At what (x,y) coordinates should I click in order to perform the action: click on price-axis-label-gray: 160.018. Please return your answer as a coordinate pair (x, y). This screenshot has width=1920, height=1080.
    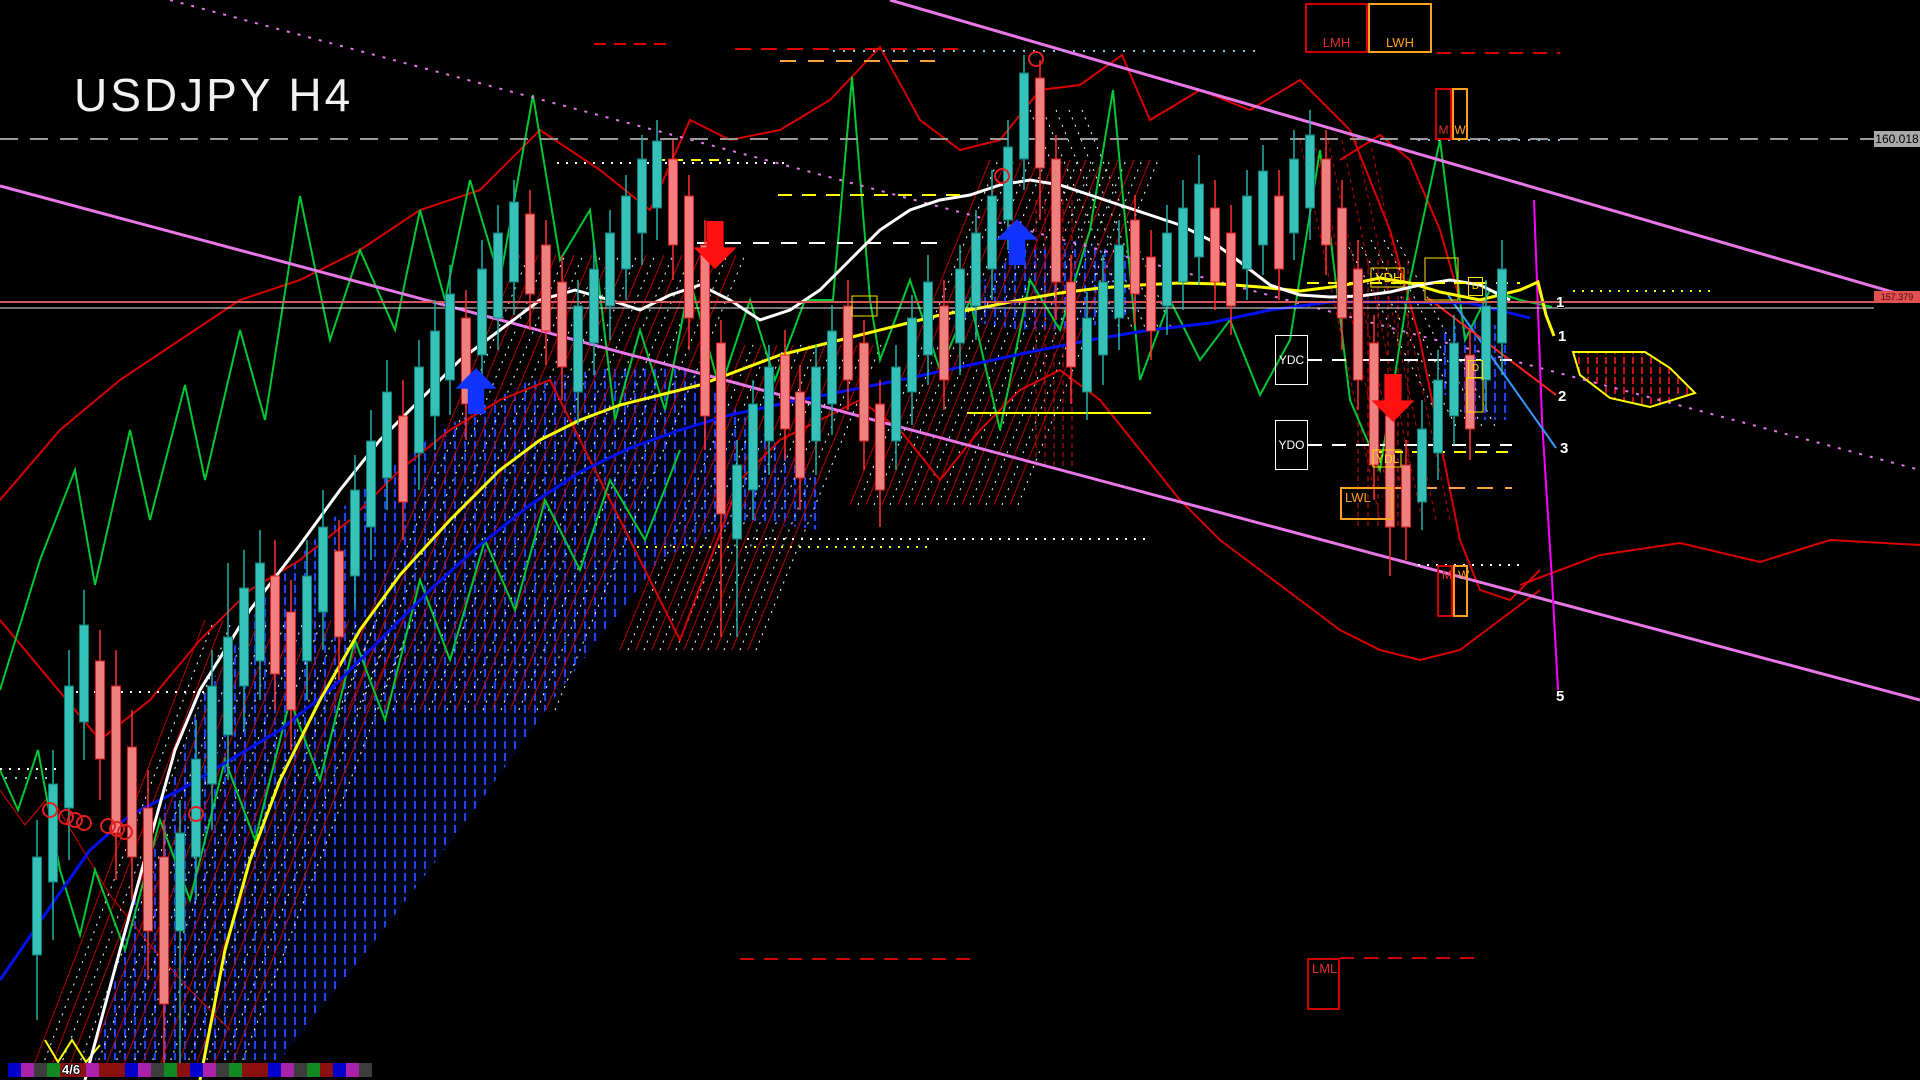
    Looking at the image, I should click on (1897, 139).